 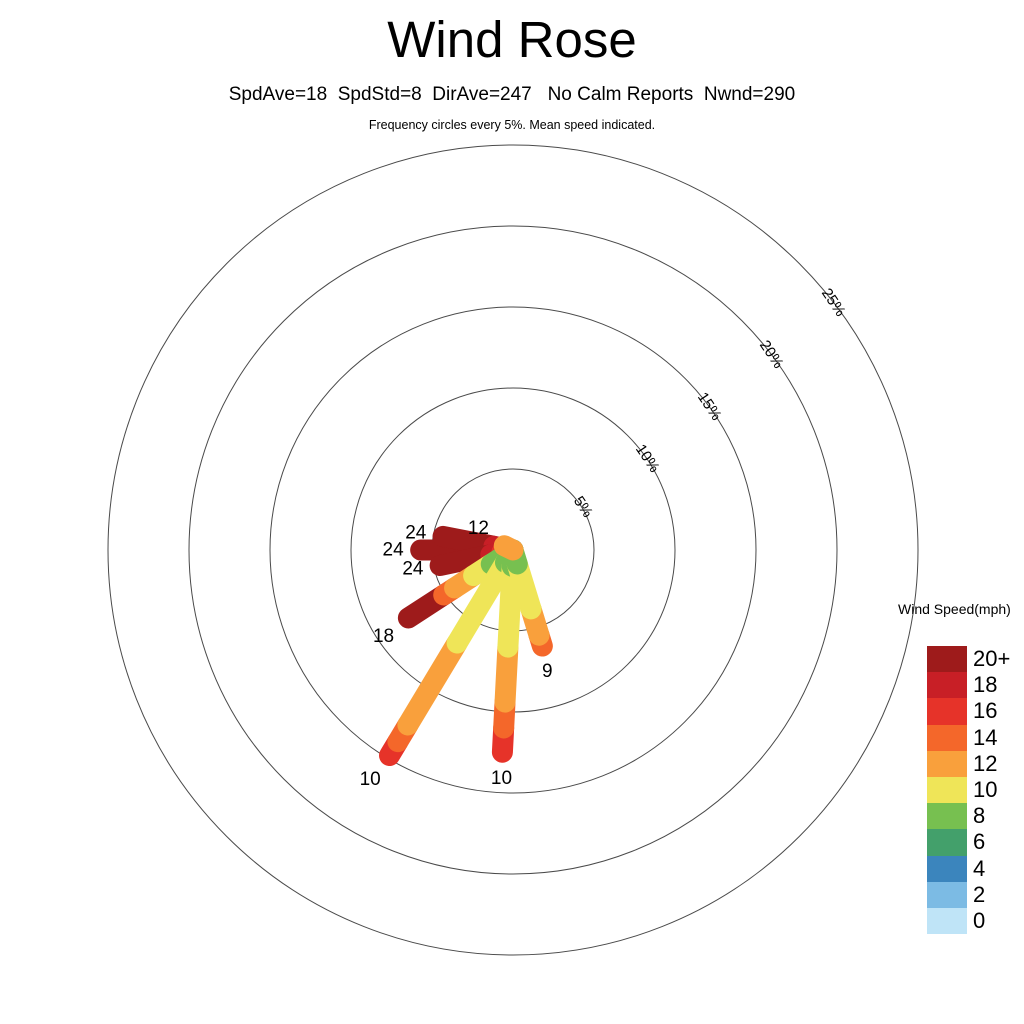 I want to click on legend-title: Wind Speed(mph), so click(x=954, y=609).